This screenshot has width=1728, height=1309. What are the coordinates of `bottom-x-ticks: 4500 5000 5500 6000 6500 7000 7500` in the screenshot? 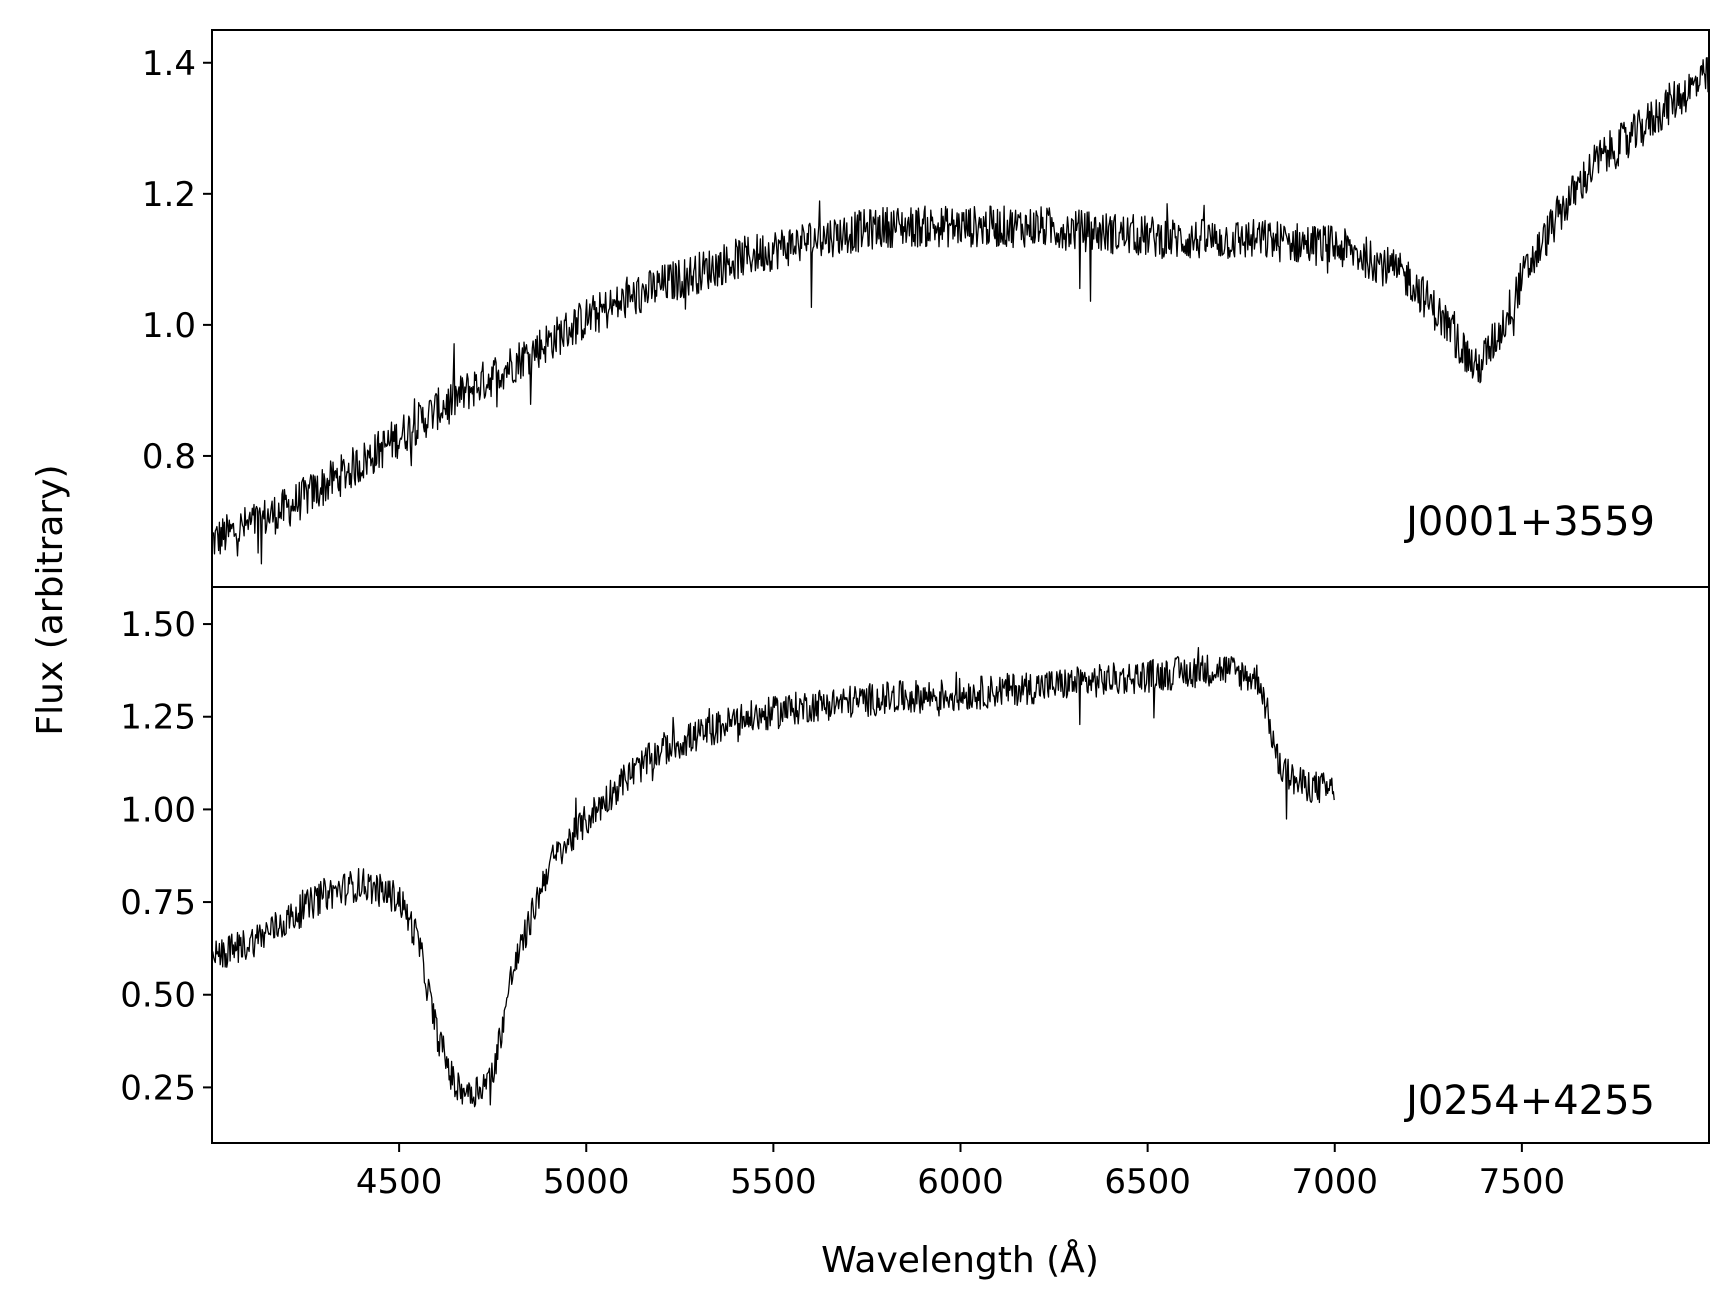 It's located at (960, 1172).